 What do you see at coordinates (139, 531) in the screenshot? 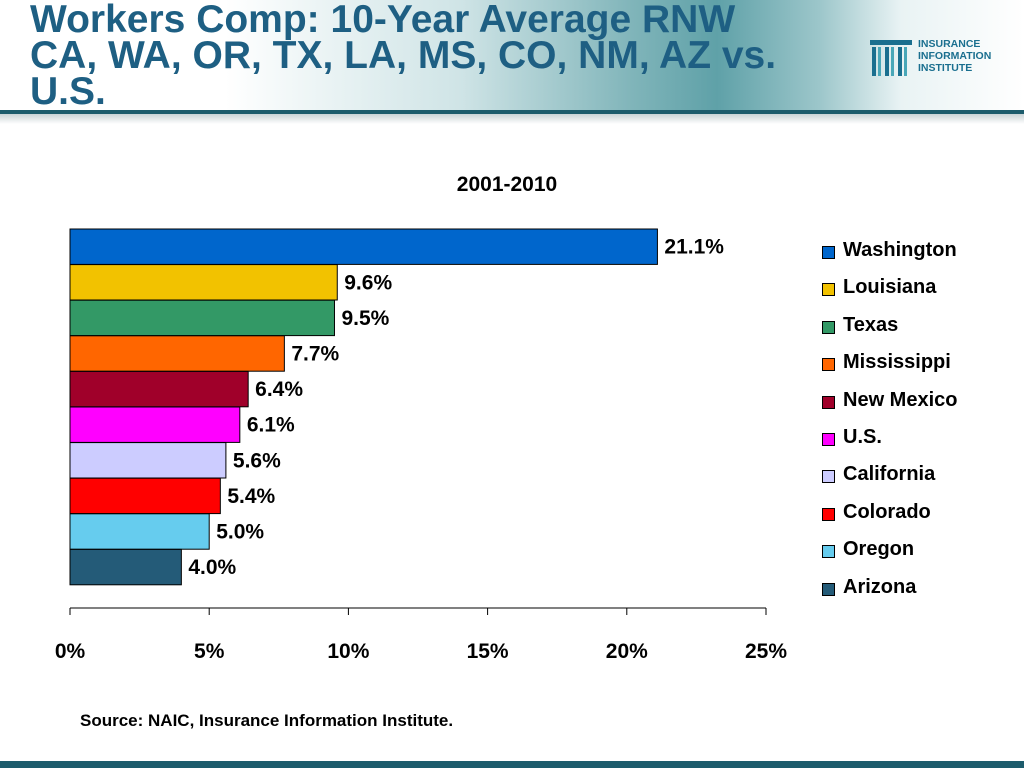
I see `bar-oregon` at bounding box center [139, 531].